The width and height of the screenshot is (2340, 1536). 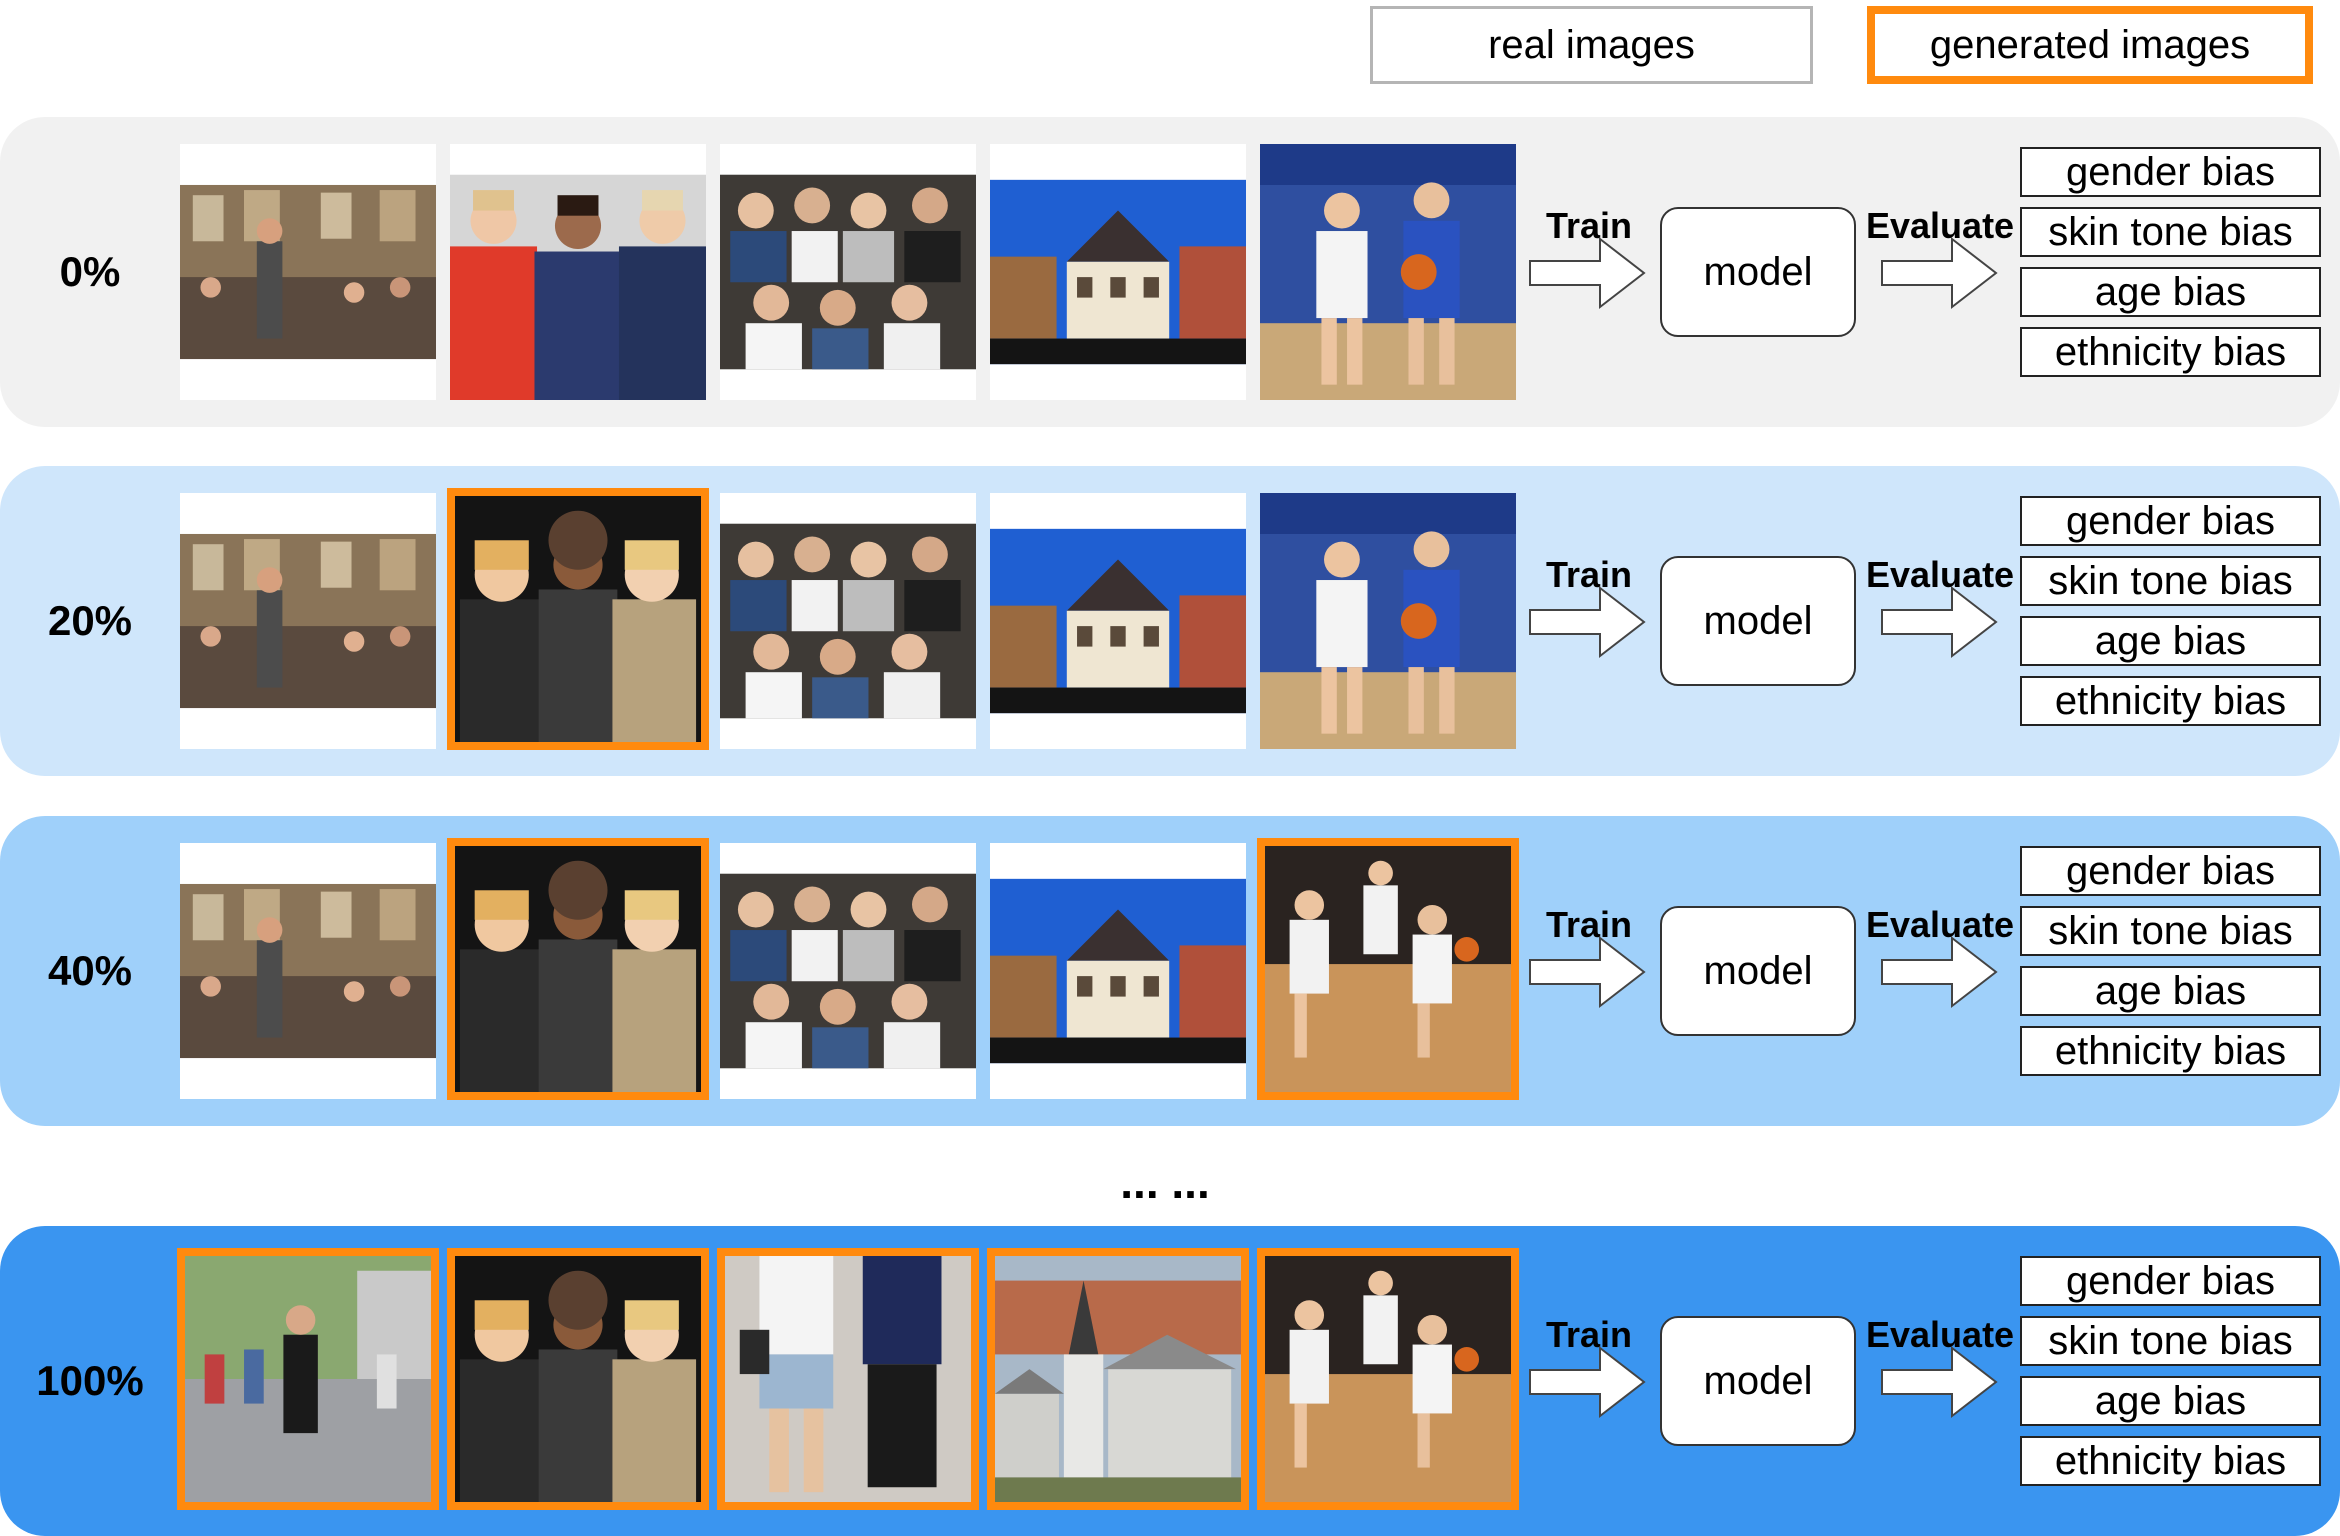 I want to click on legend-real-images: real images, so click(x=1591, y=45).